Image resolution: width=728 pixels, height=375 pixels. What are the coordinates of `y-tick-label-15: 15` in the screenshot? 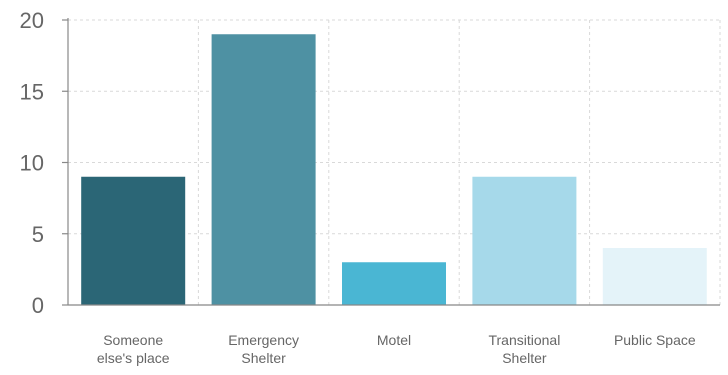 It's located at (32, 91).